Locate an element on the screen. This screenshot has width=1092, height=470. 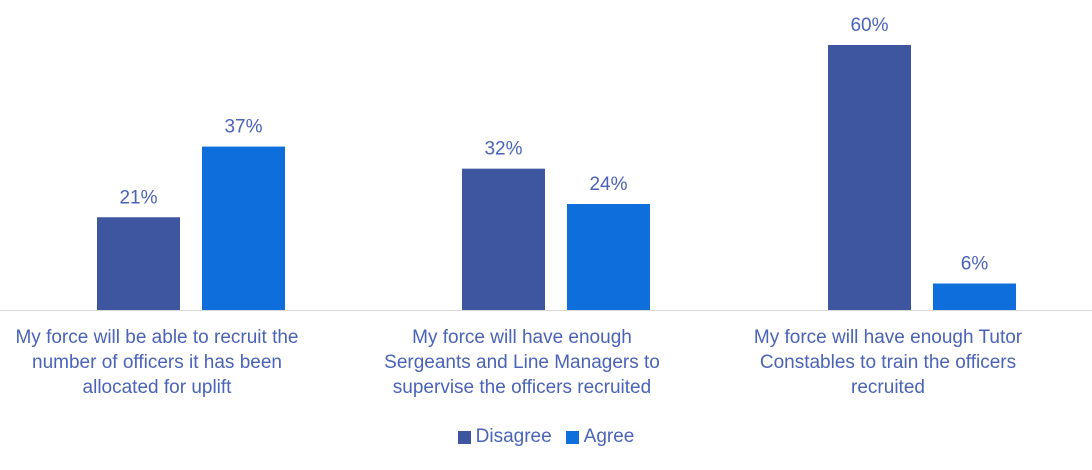
data-label-agree-1: 37% is located at coordinates (243, 127).